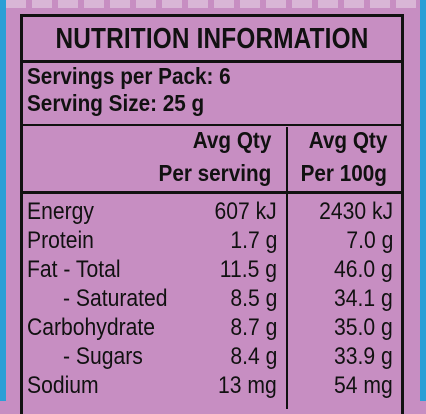  What do you see at coordinates (423, 200) in the screenshot?
I see `right-edge-strip` at bounding box center [423, 200].